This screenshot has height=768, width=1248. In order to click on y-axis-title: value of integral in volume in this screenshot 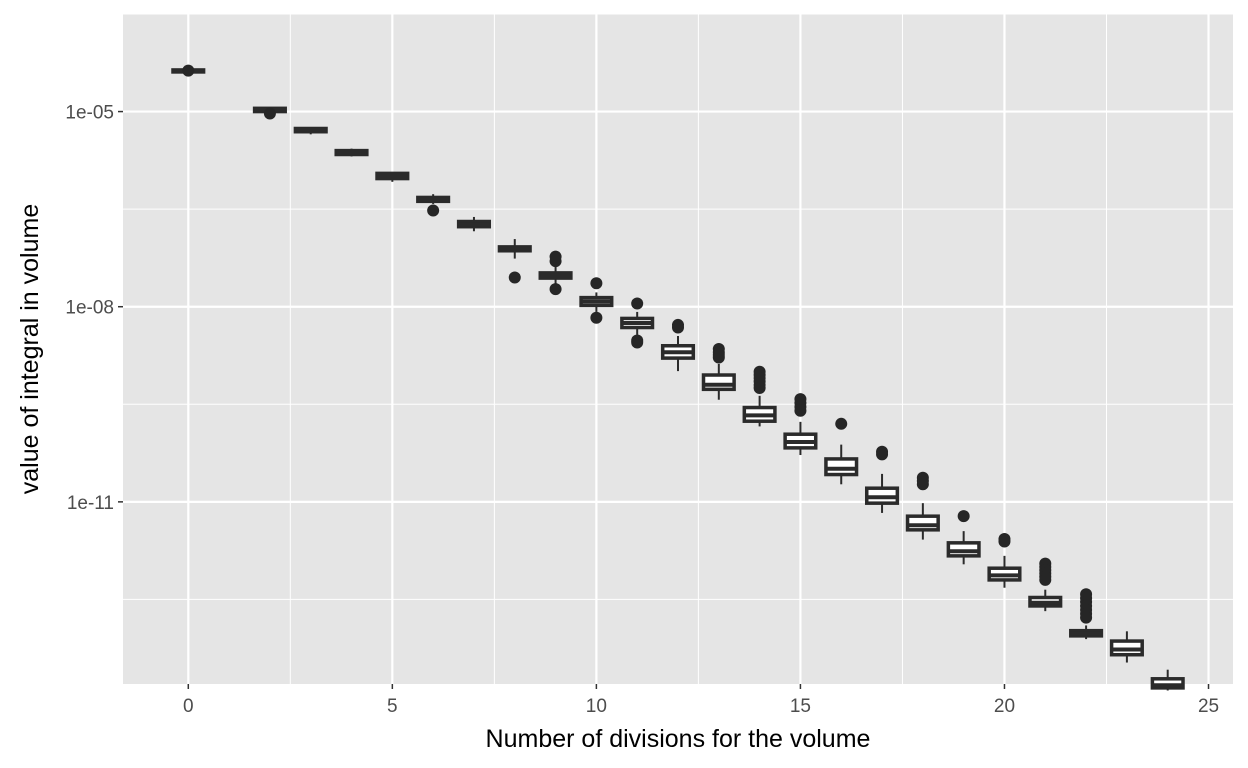, I will do `click(30, 349)`.